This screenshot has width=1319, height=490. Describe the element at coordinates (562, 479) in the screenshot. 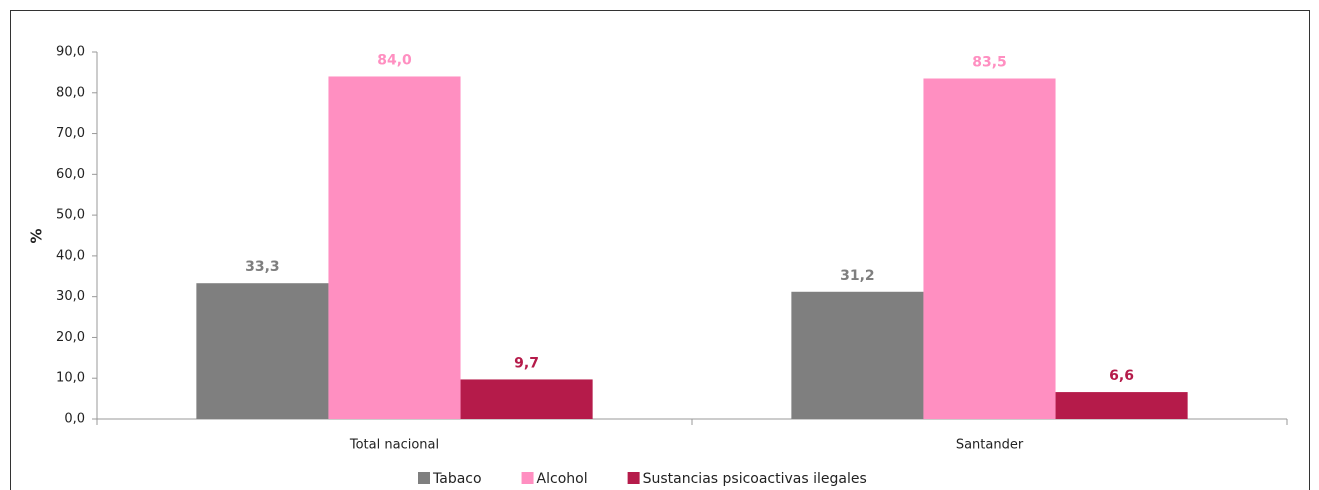

I see `legend-label: Alcohol` at that location.